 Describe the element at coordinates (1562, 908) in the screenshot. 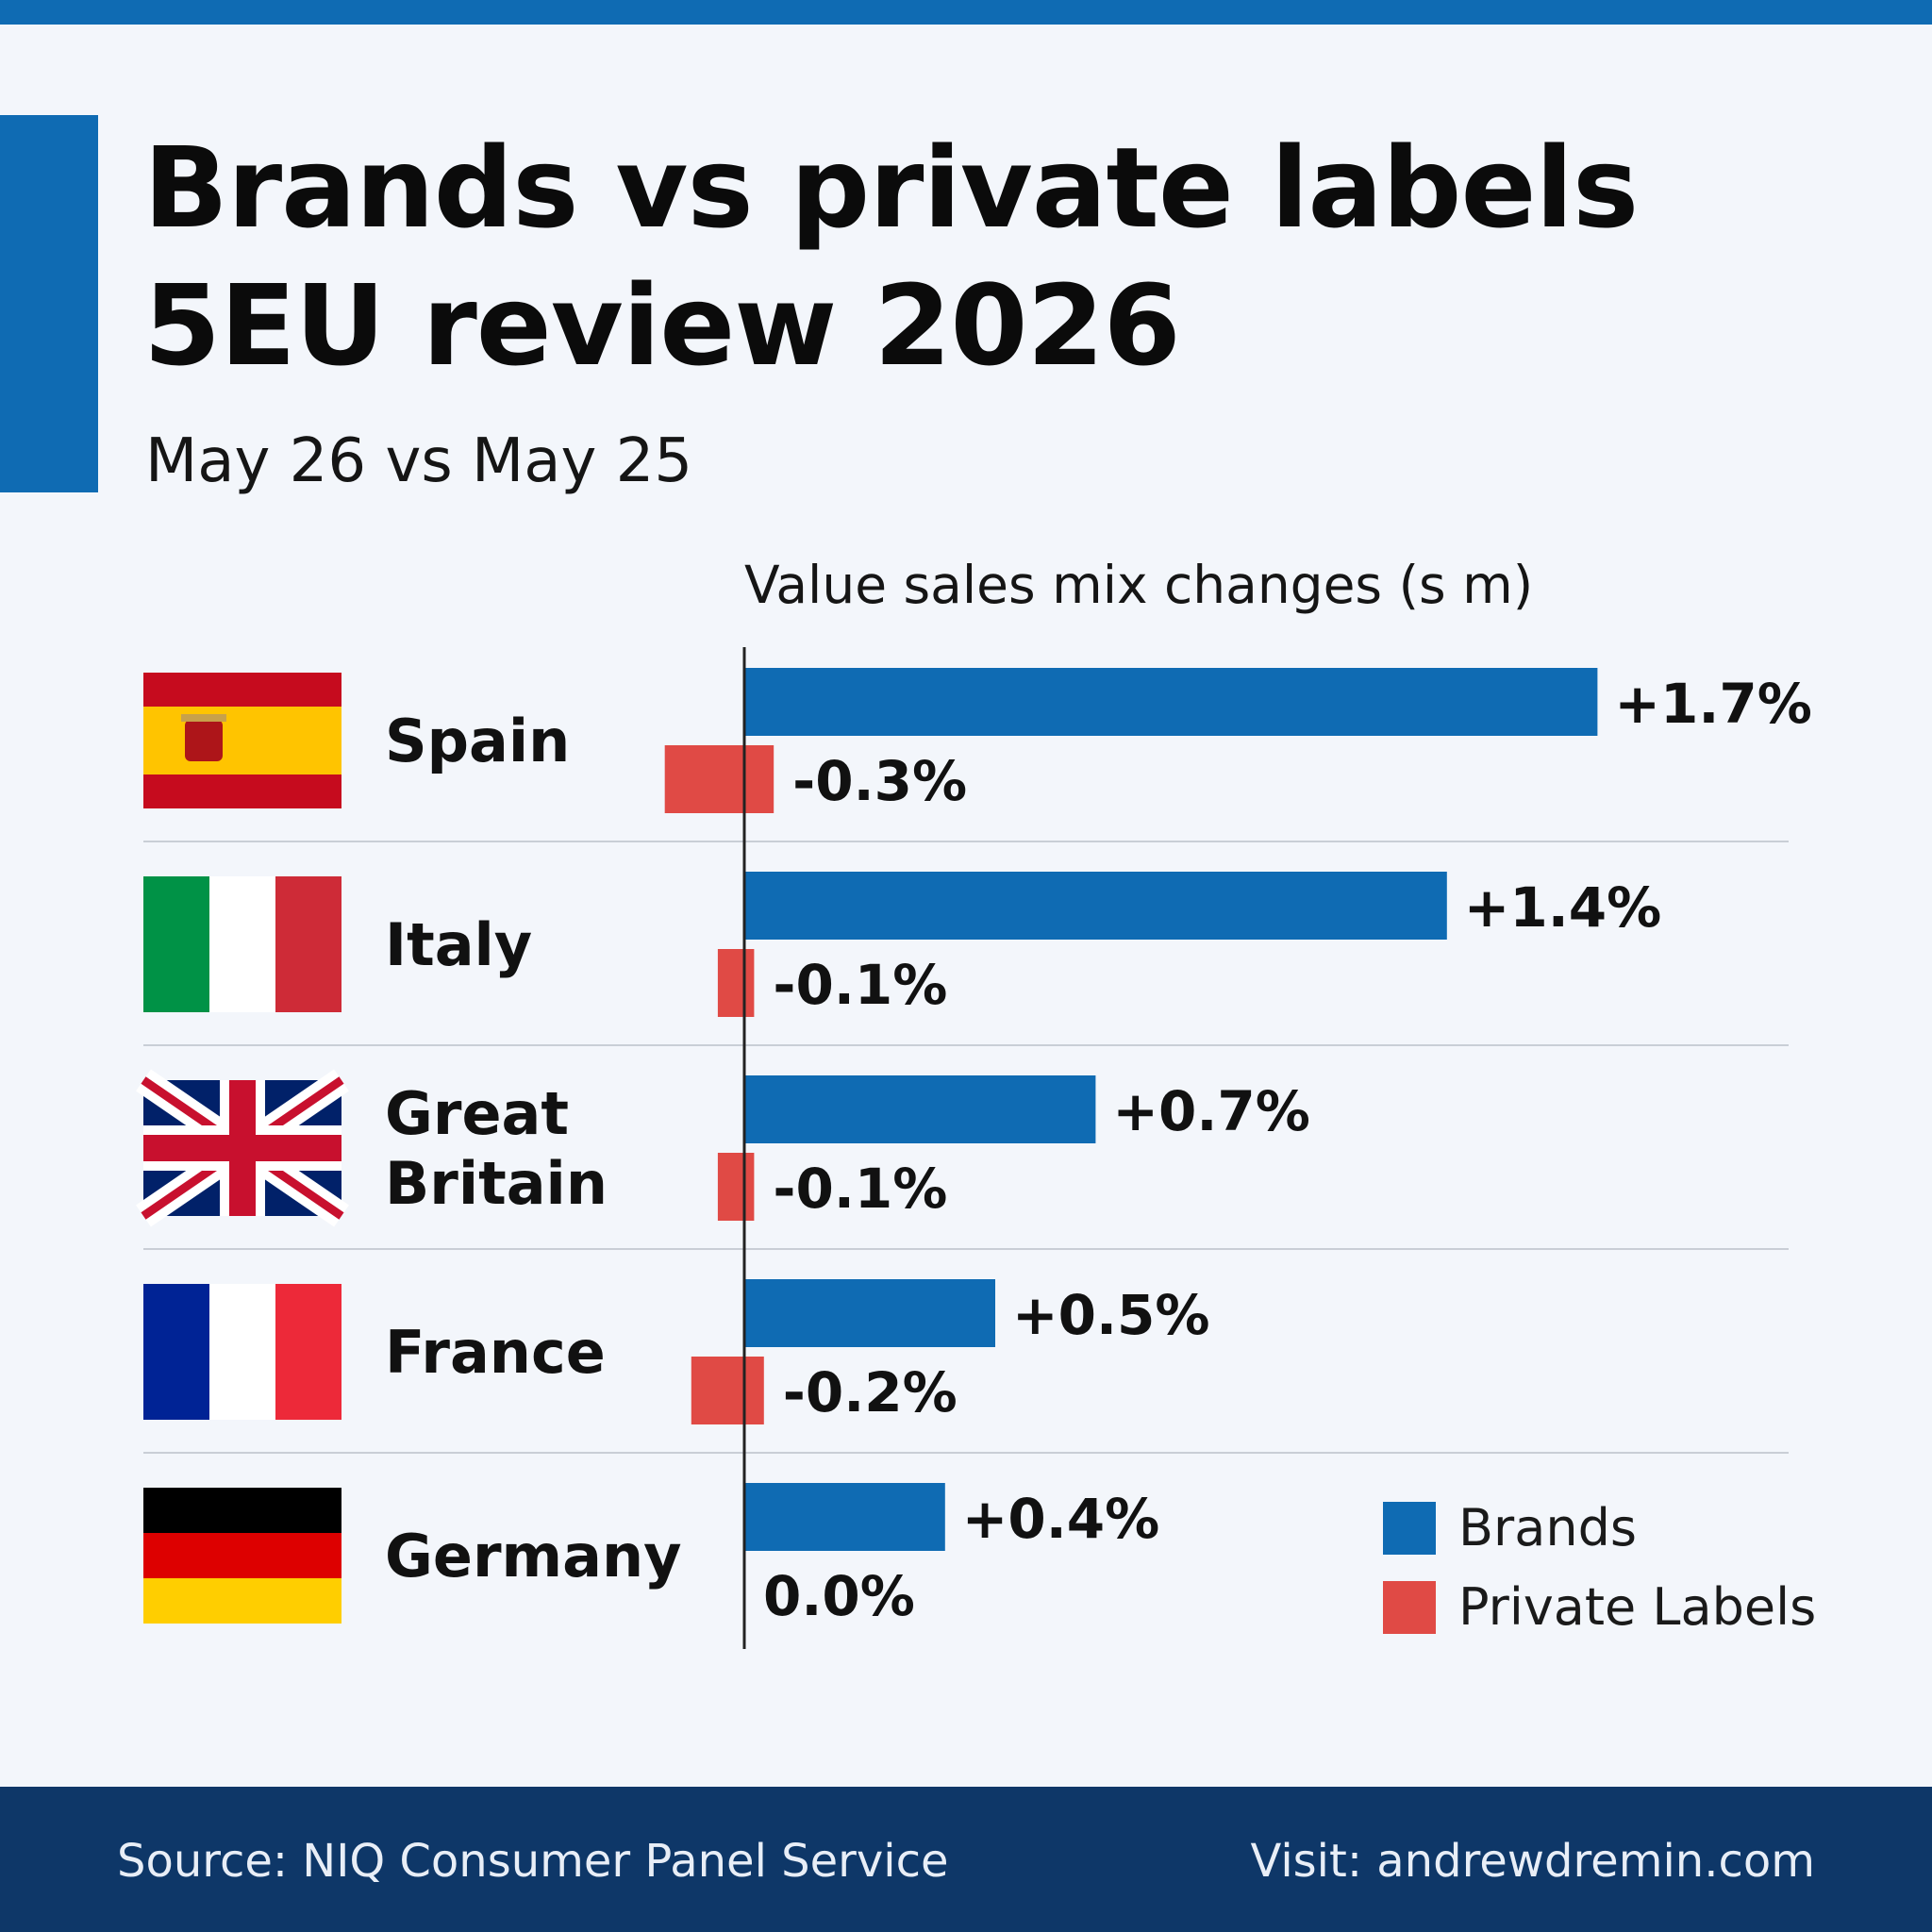

I see `brands-value-label: +1.4%` at that location.